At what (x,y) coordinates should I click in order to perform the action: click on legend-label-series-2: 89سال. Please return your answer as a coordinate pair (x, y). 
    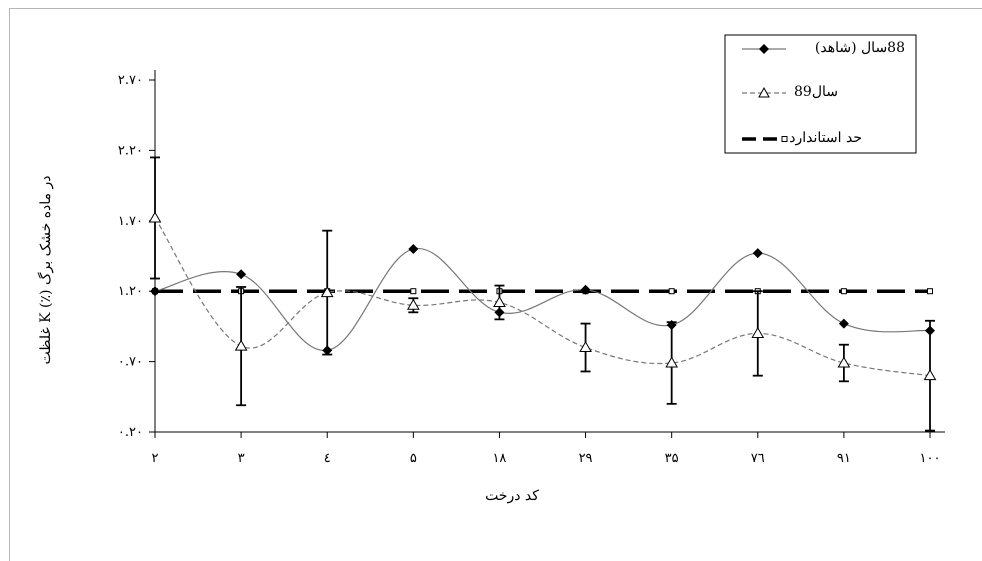
    Looking at the image, I should click on (816, 92).